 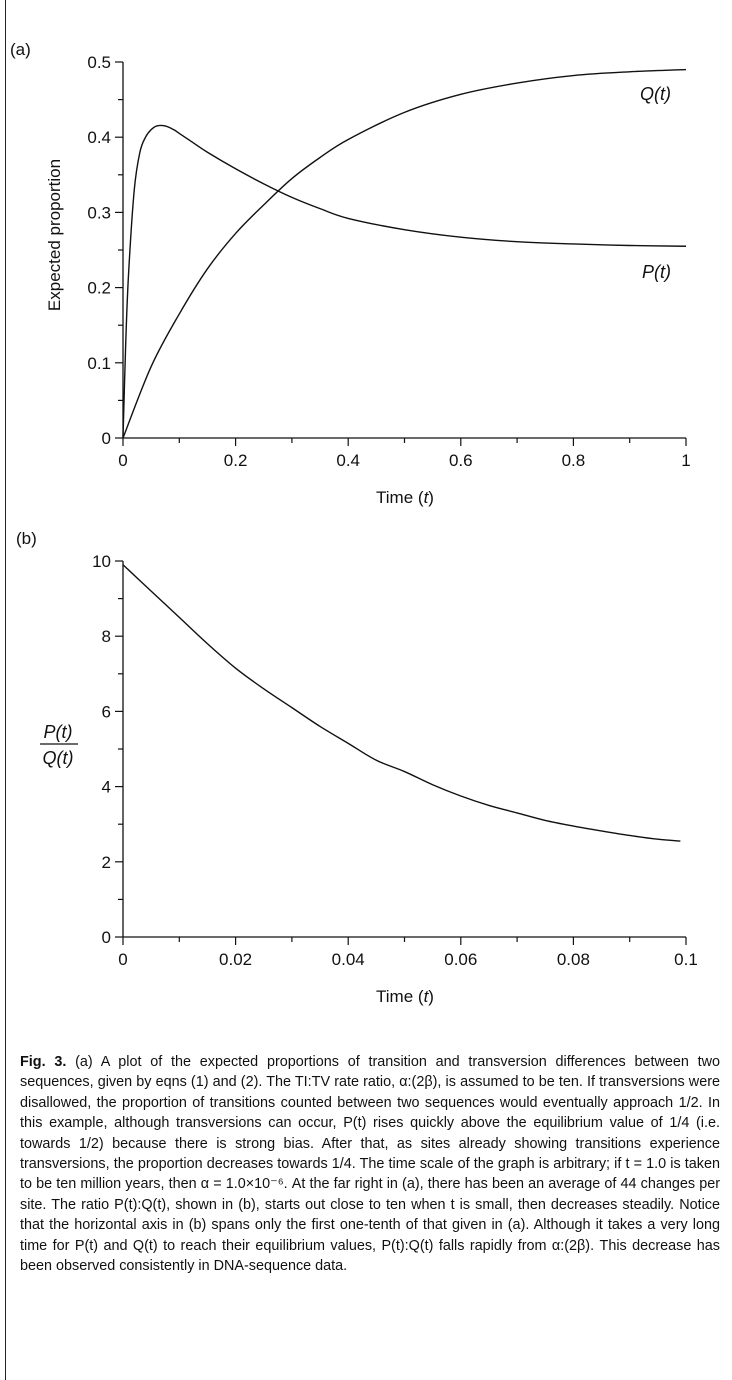 What do you see at coordinates (106, 711) in the screenshot?
I see `b-y-tick-label: 6` at bounding box center [106, 711].